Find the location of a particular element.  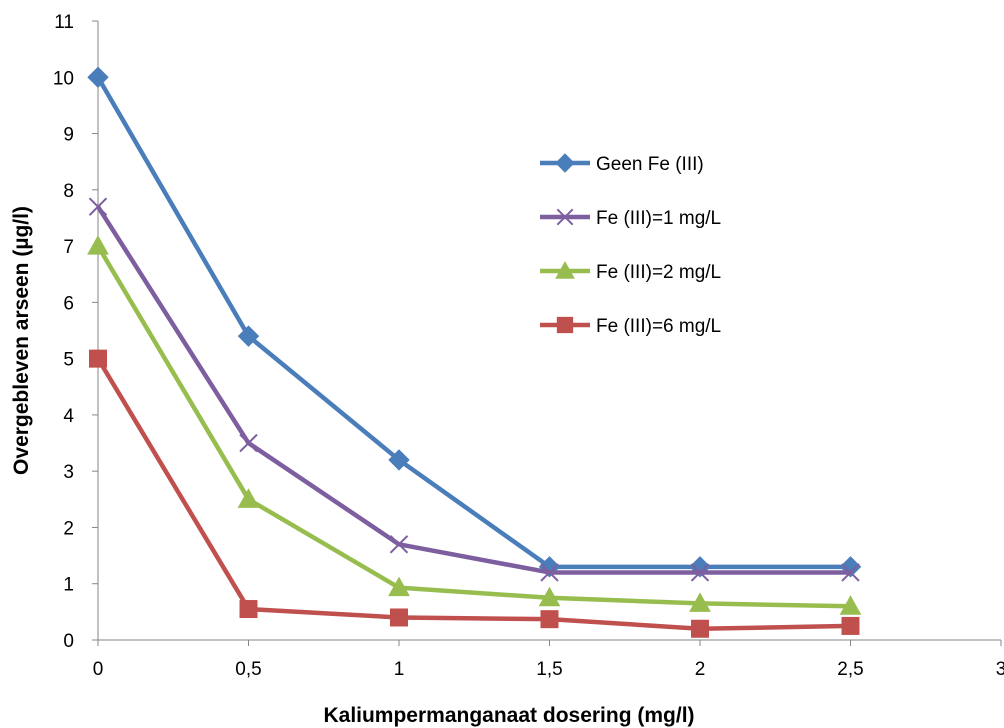

x-tick-label: 0,5 is located at coordinates (248, 669).